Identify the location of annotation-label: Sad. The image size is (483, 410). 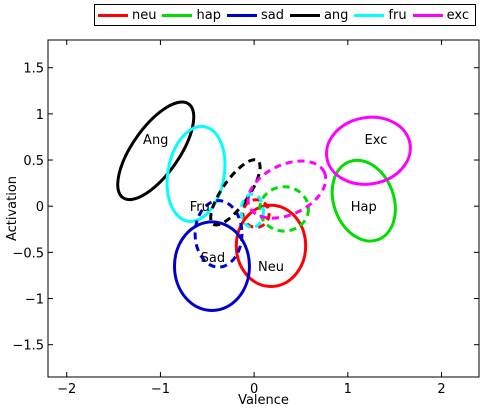
(213, 258).